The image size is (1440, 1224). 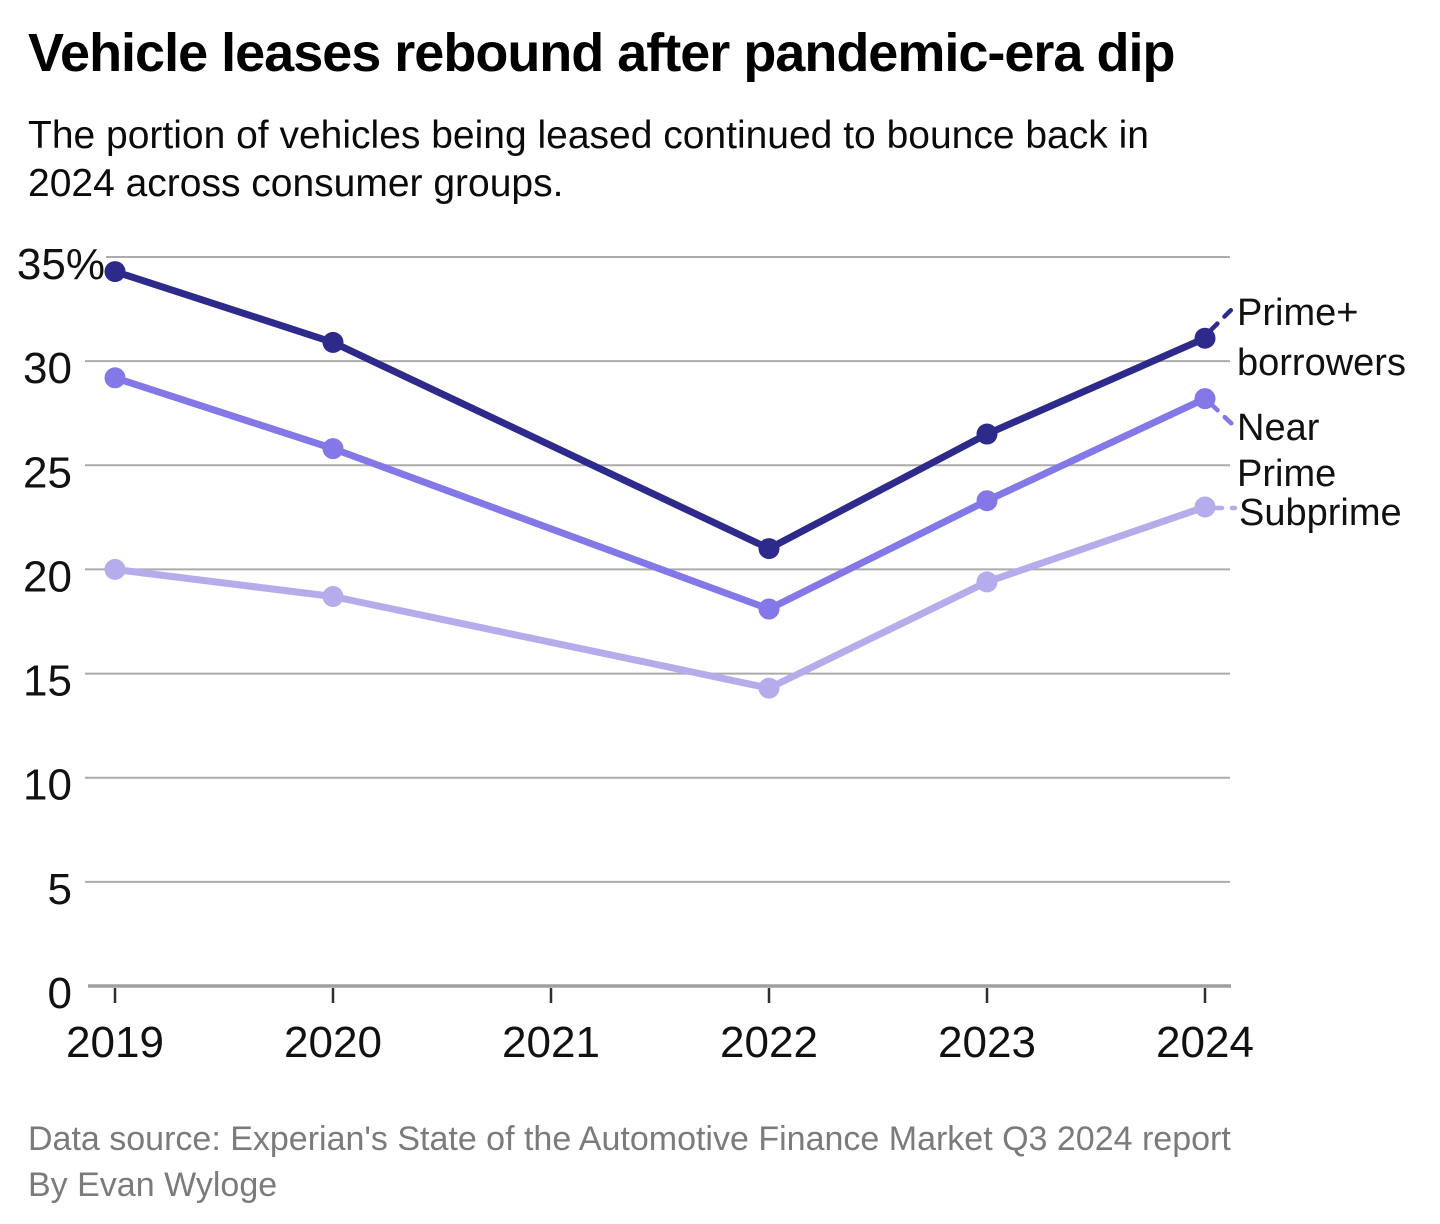 I want to click on y-axis-label-25: 25, so click(x=47, y=472).